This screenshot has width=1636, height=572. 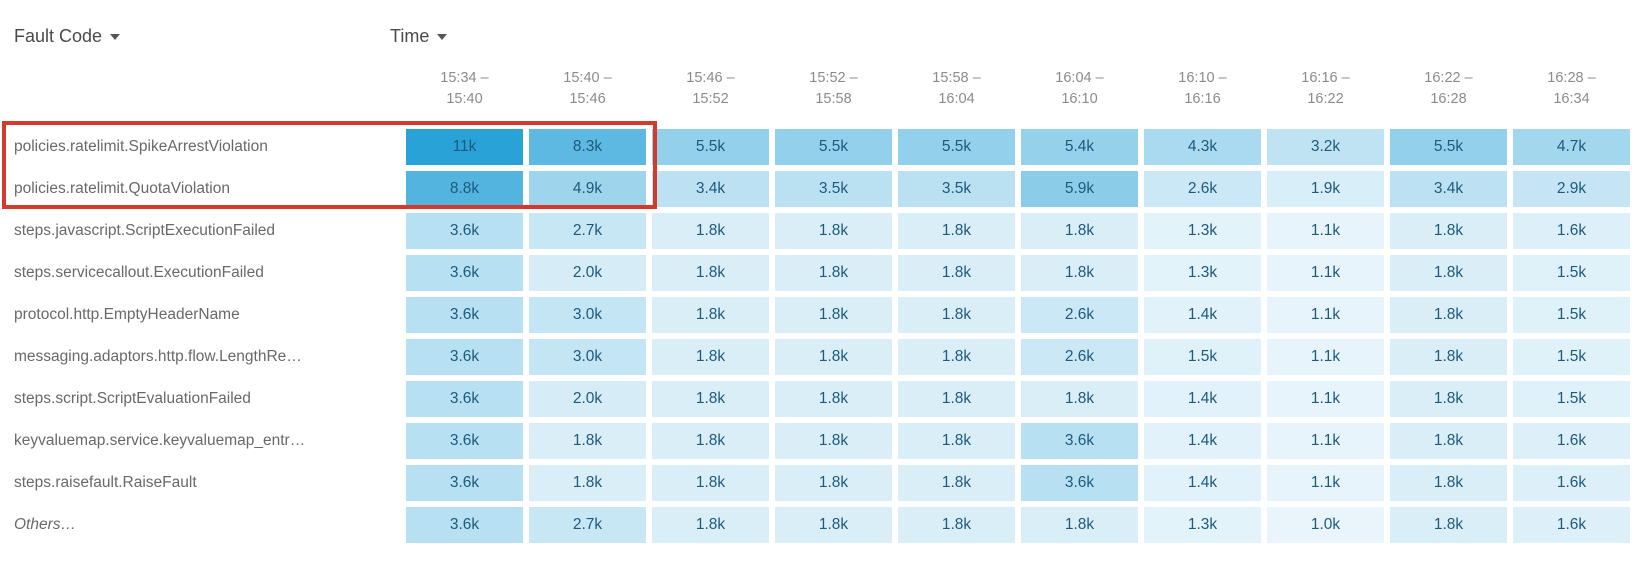 I want to click on heatmap-cell: 1.0k, so click(x=1325, y=525).